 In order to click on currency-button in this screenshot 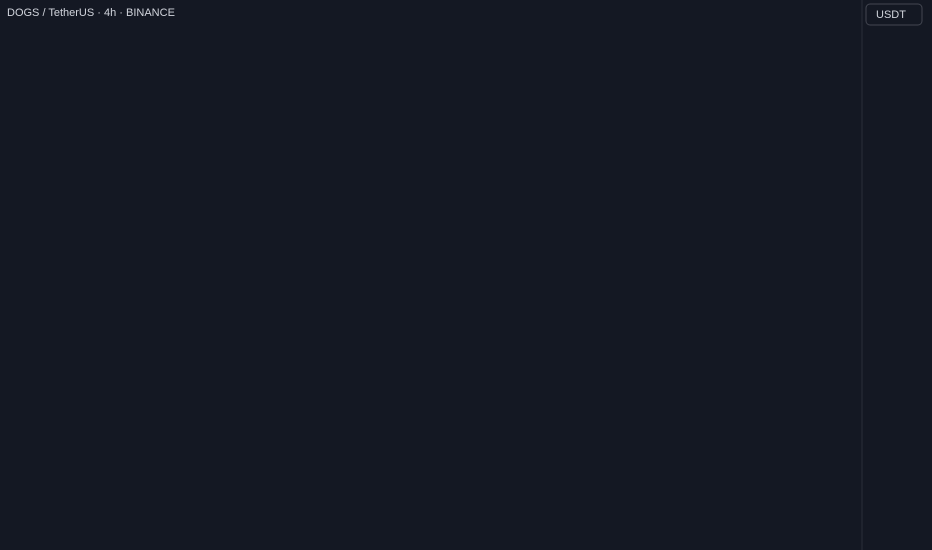, I will do `click(894, 14)`.